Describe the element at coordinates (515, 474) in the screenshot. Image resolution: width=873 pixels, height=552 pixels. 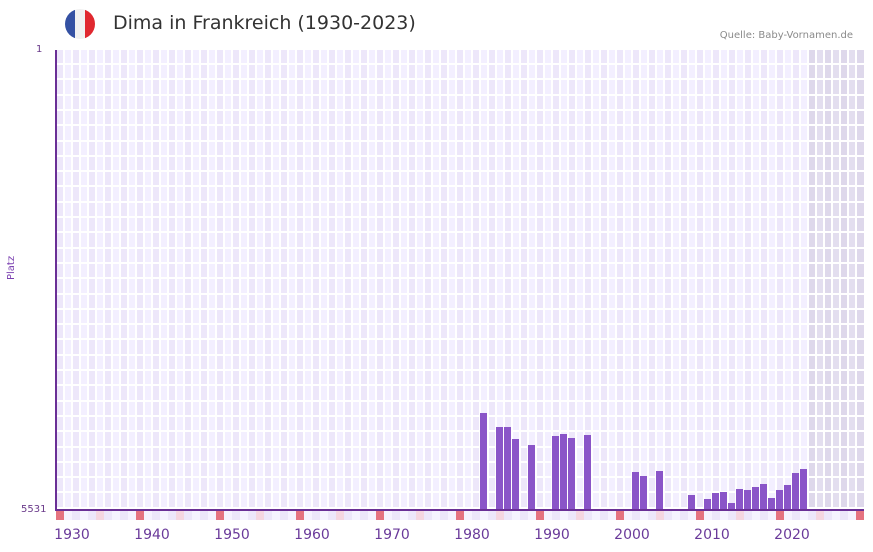
I see `bar-1985` at that location.